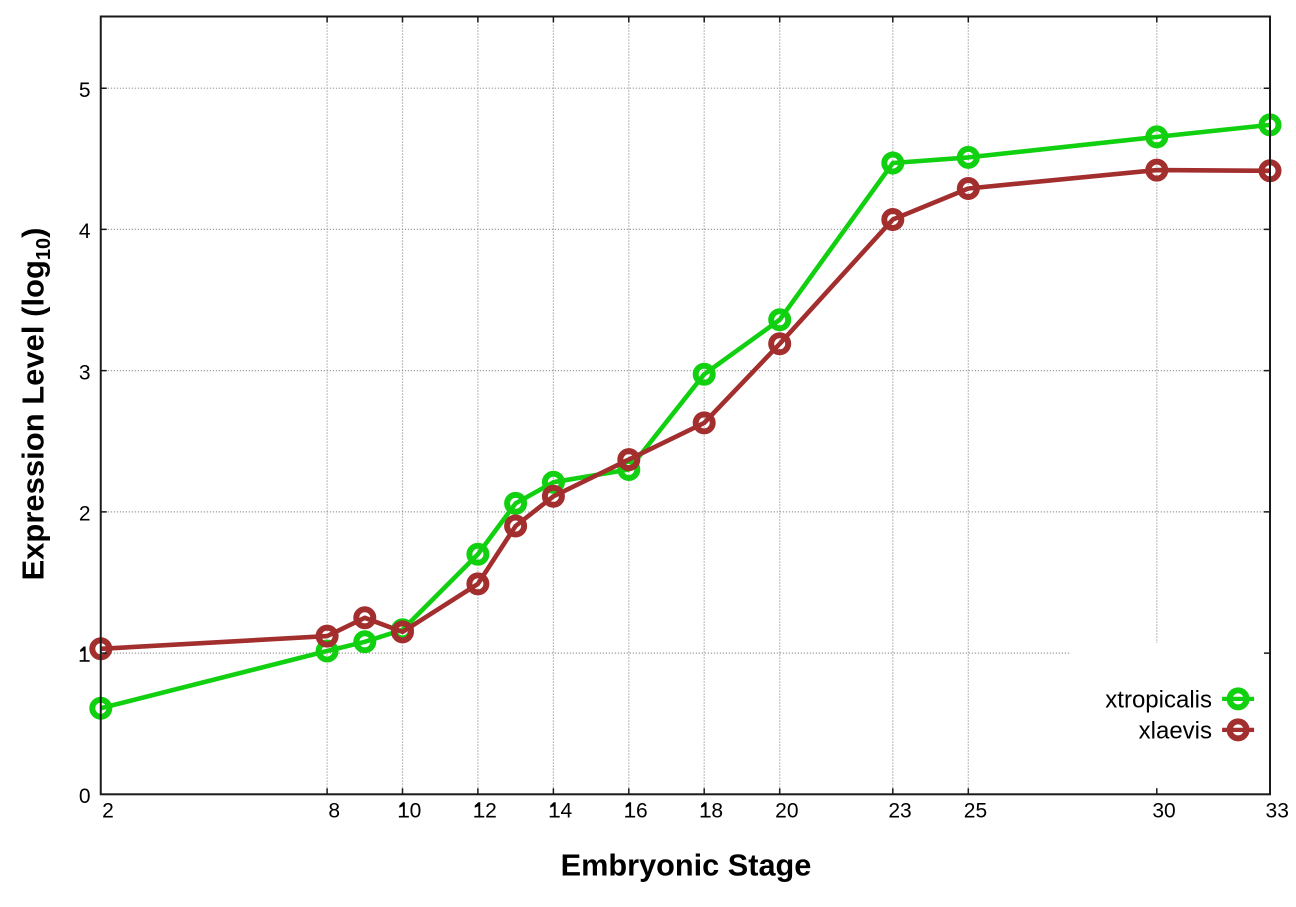  What do you see at coordinates (642, 811) in the screenshot?
I see `svg-text: 6` at bounding box center [642, 811].